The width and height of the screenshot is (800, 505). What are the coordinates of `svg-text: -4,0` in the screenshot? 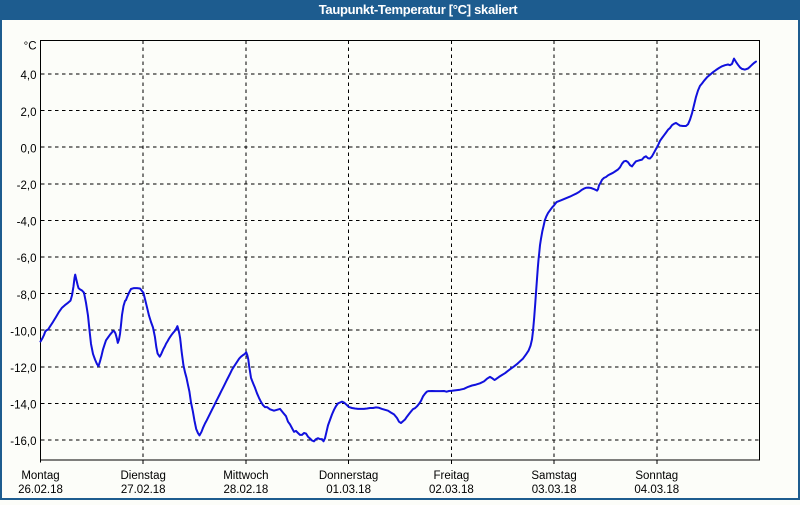 It's located at (27, 223).